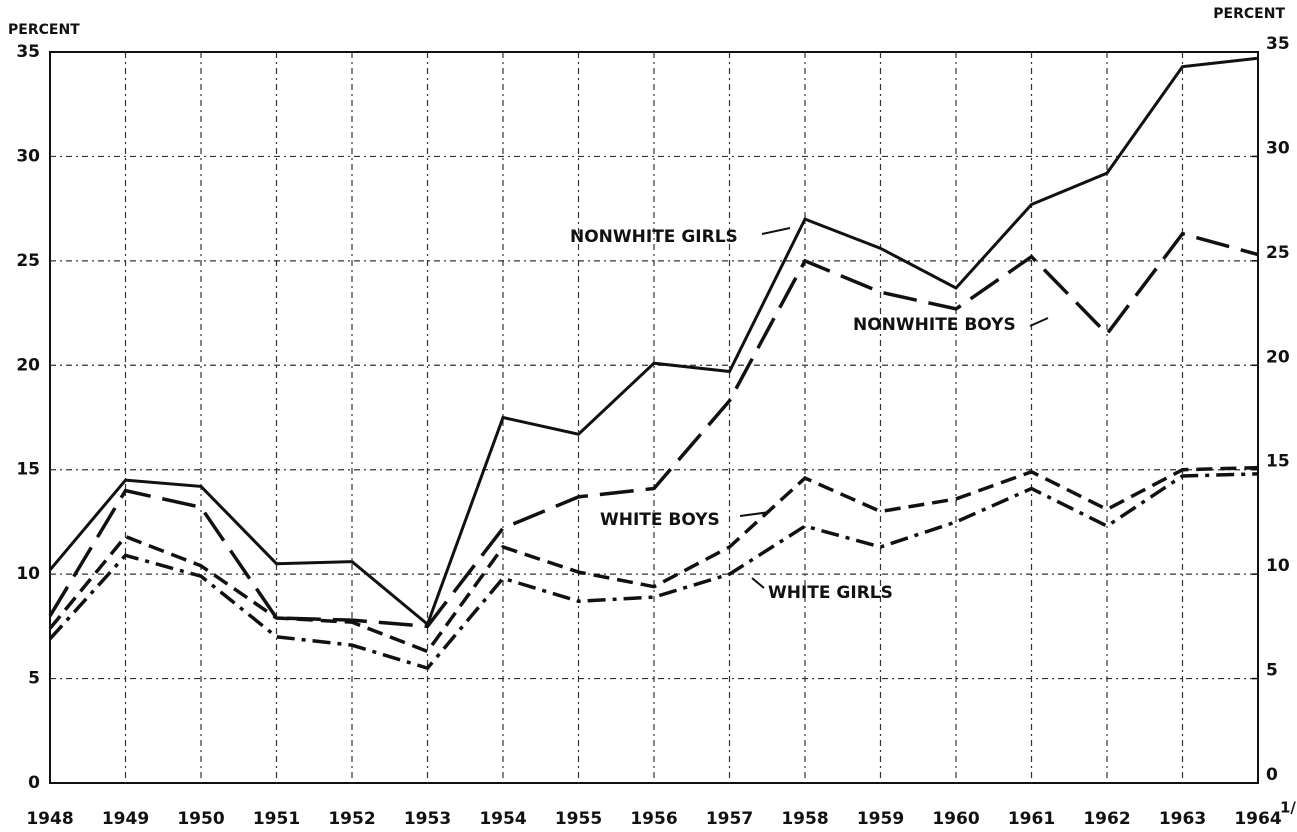  I want to click on x-tick-label: 1954, so click(502, 819).